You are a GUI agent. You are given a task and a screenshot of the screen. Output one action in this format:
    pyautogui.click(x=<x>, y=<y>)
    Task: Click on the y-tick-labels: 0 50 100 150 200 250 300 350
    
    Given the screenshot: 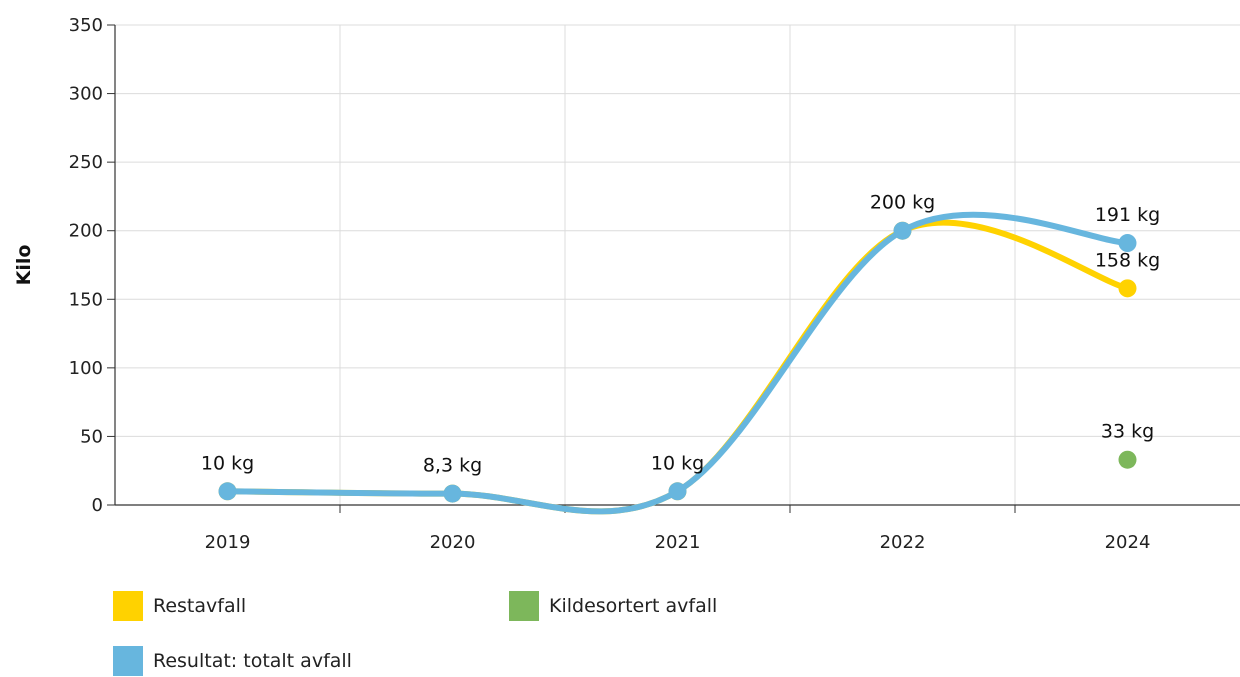 What is the action you would take?
    pyautogui.click(x=86, y=265)
    